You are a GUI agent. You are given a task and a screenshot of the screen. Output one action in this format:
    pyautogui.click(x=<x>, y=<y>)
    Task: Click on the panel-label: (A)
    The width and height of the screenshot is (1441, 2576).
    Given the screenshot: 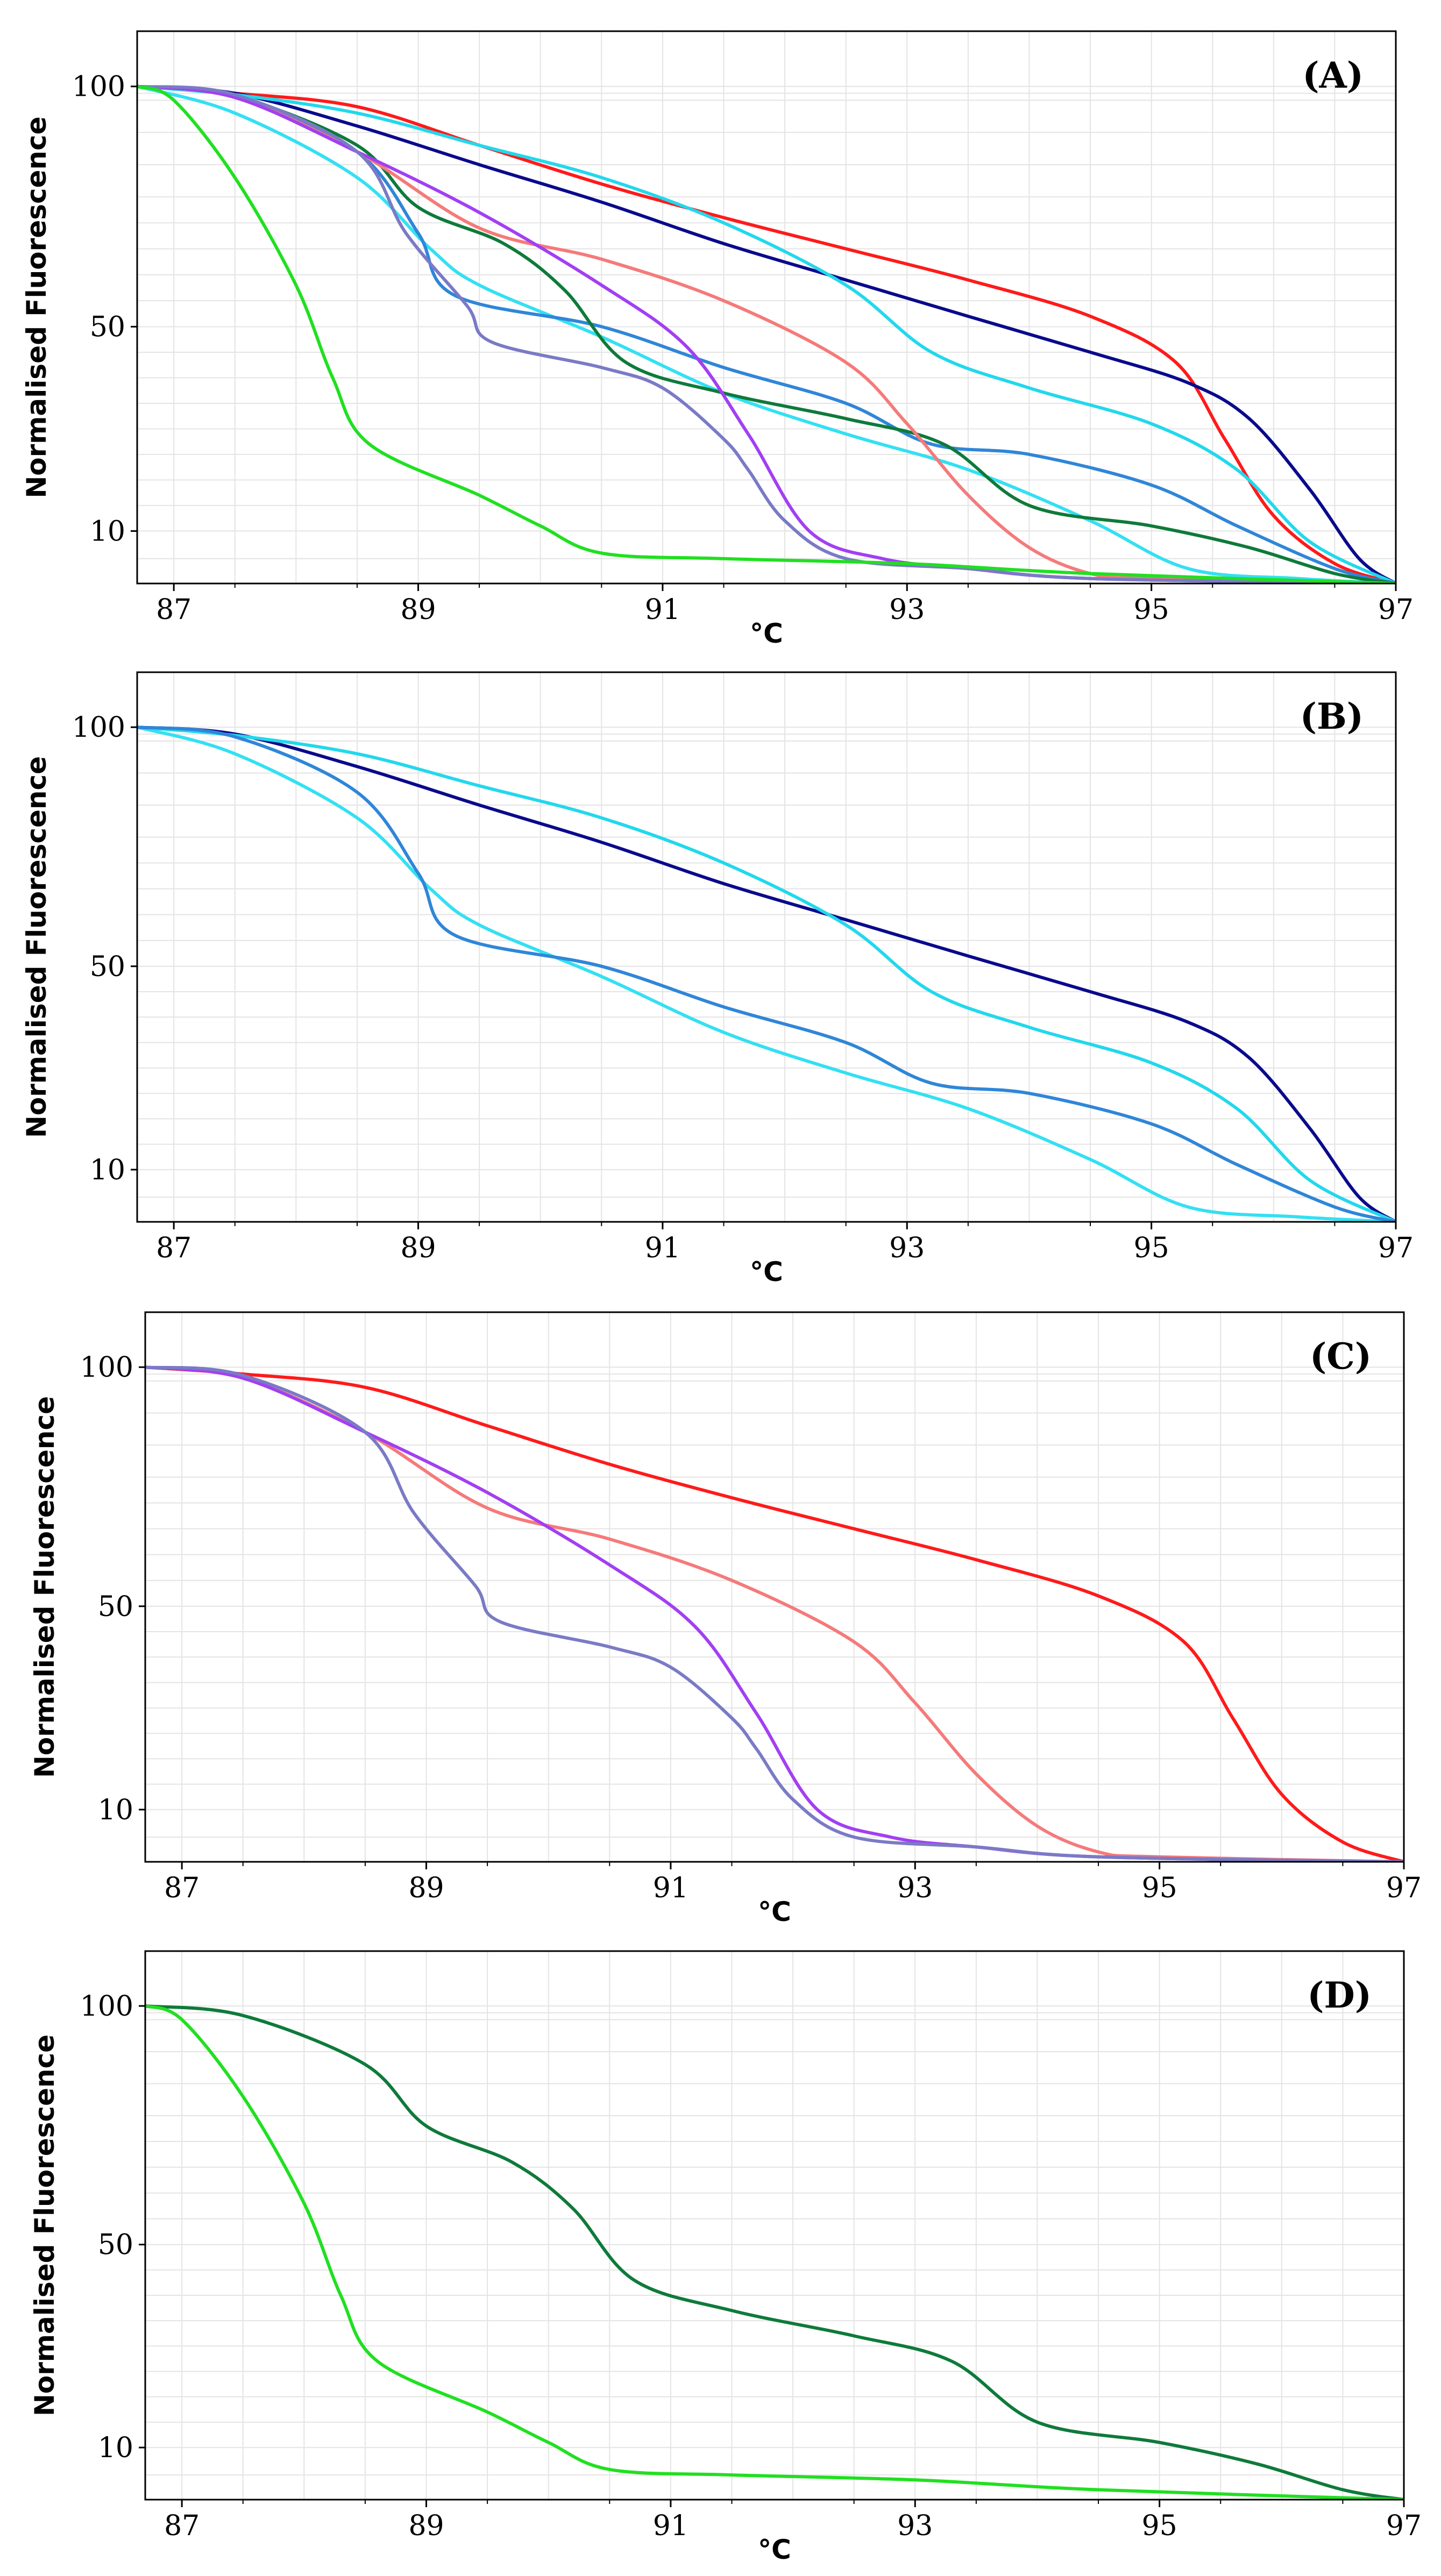 What is the action you would take?
    pyautogui.click(x=1333, y=75)
    